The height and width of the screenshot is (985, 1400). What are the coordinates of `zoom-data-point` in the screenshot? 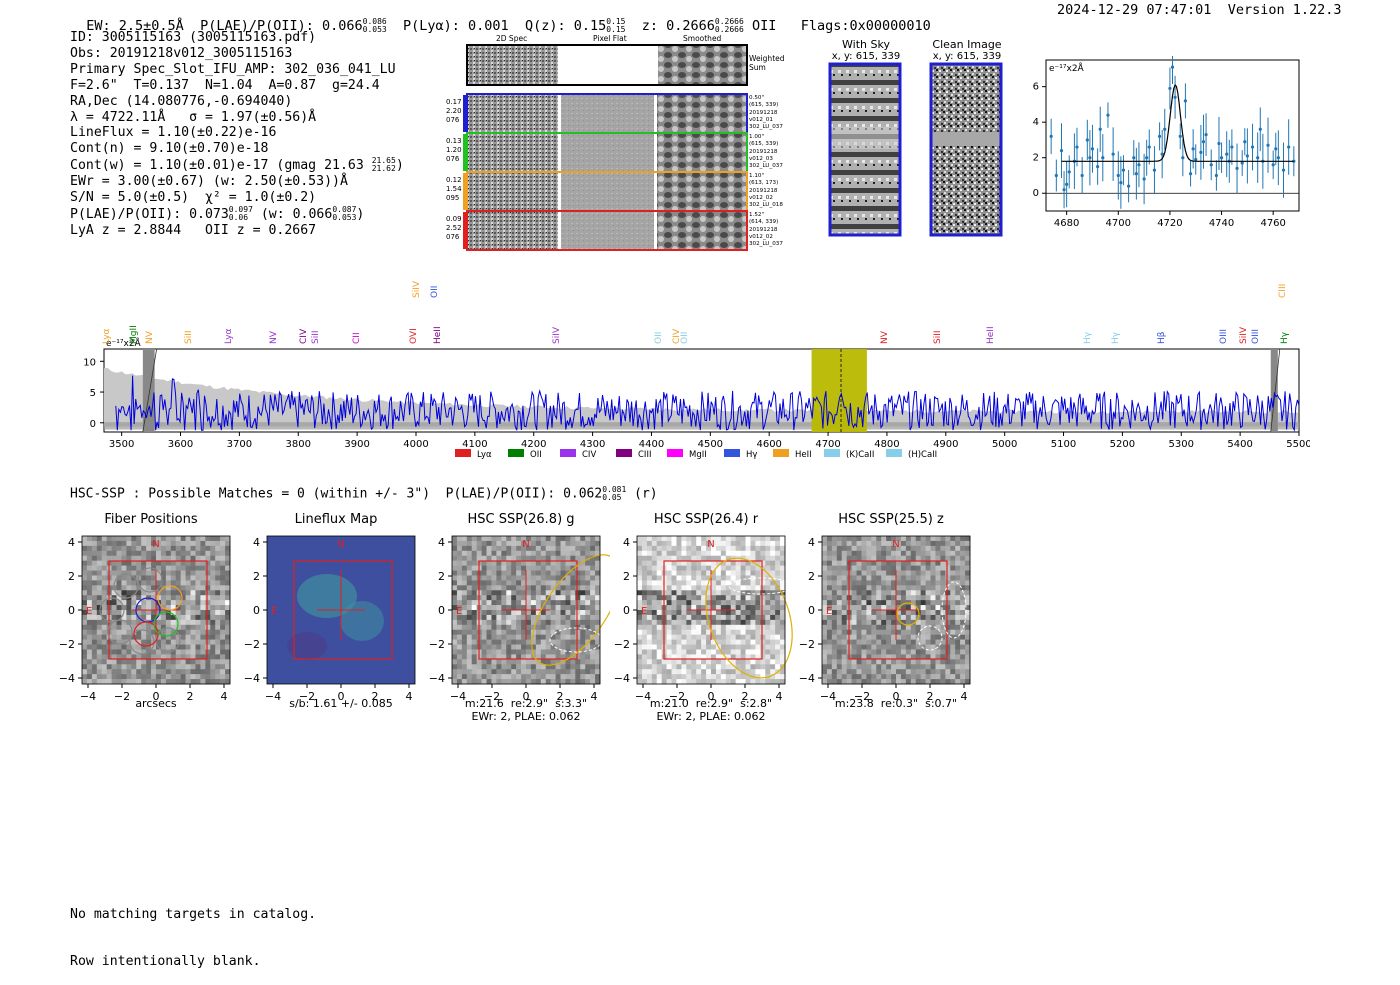 It's located at (1227, 154).